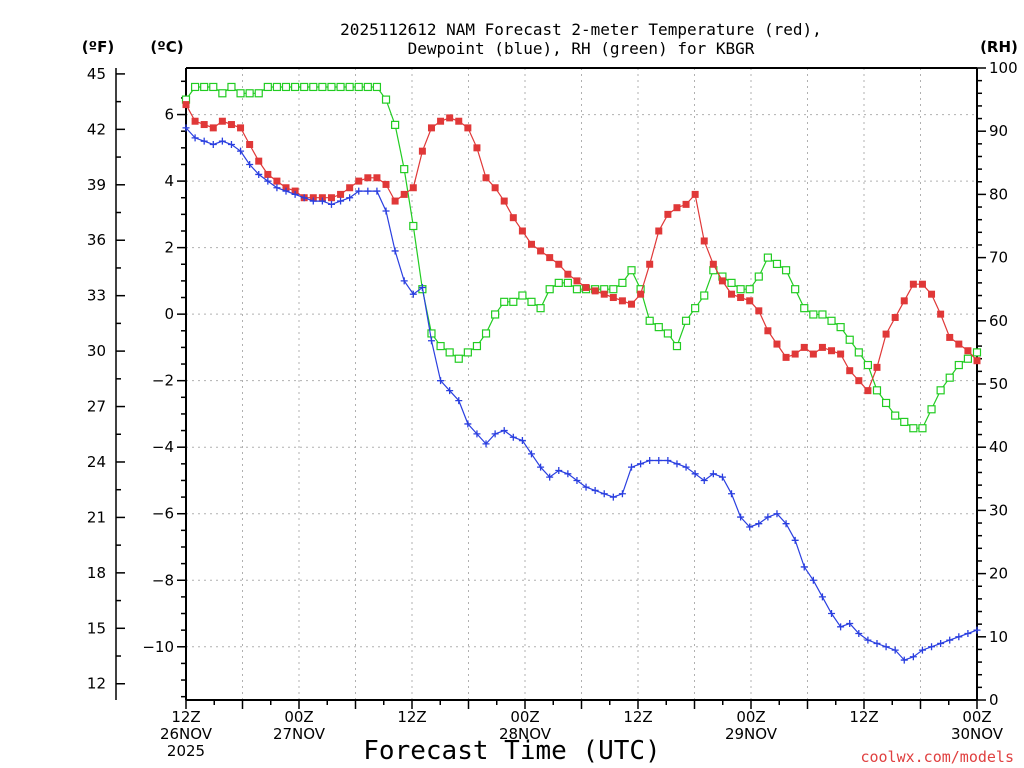 This screenshot has width=1024, height=768. What do you see at coordinates (96, 684) in the screenshot?
I see `fahrenheit-tick-label: 12` at bounding box center [96, 684].